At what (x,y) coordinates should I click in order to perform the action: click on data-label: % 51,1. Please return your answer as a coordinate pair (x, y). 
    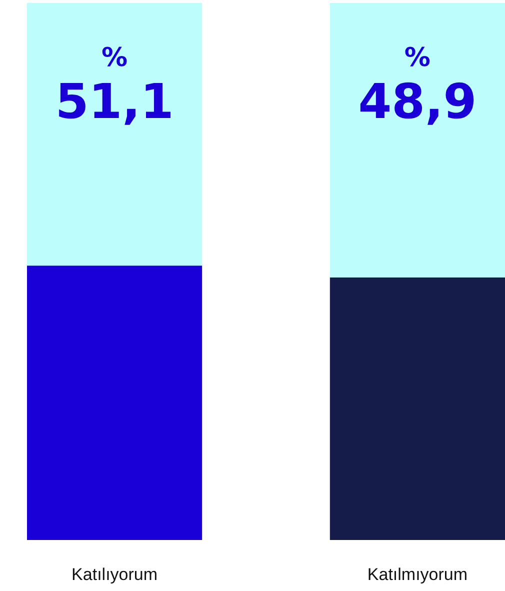
    Looking at the image, I should click on (114, 86).